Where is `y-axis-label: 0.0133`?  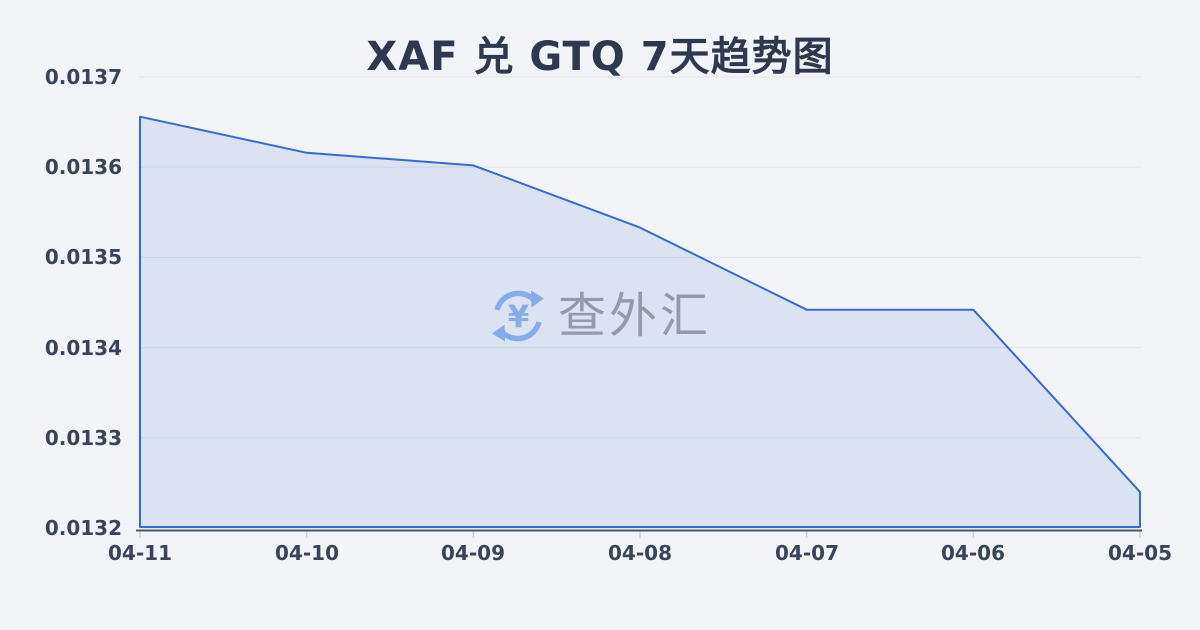
y-axis-label: 0.0133 is located at coordinates (83, 438).